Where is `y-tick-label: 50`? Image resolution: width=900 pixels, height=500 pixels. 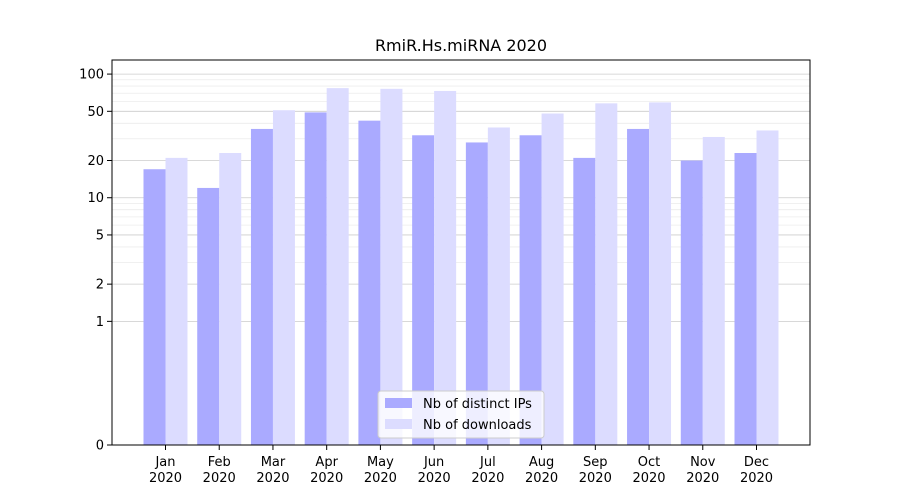
y-tick-label: 50 is located at coordinates (95, 112).